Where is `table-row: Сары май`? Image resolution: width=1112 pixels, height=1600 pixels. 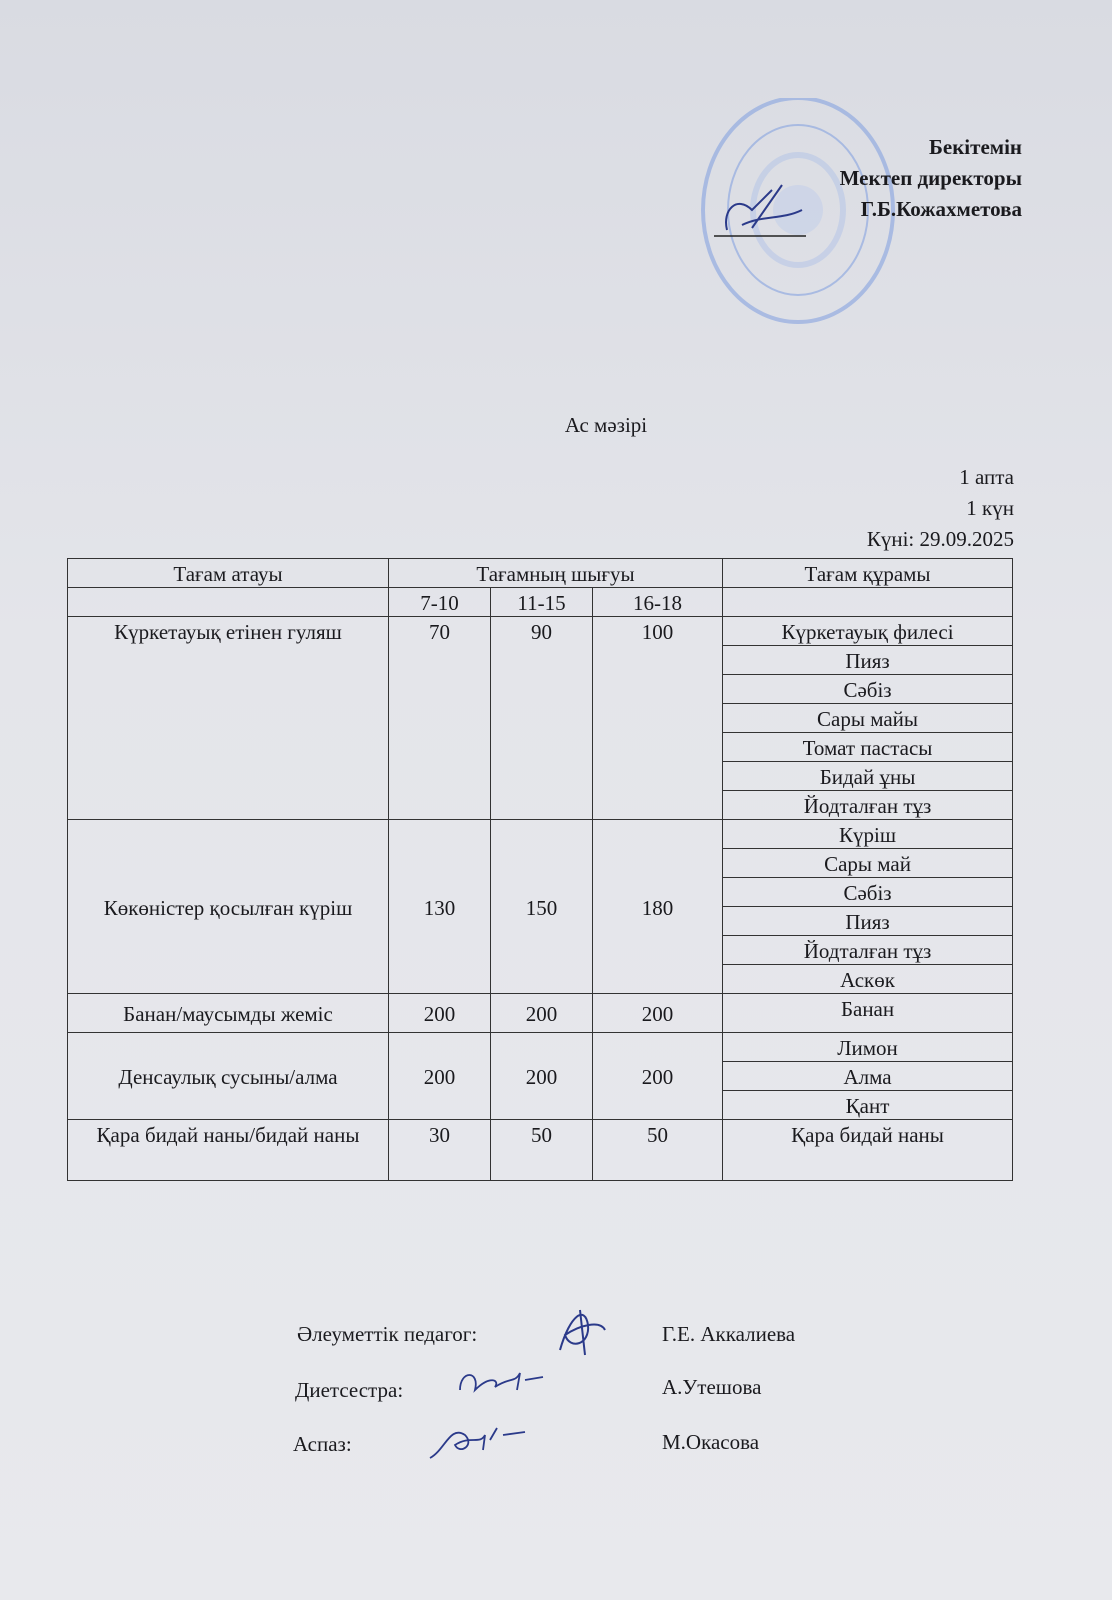
table-row: Сары май is located at coordinates (541, 863).